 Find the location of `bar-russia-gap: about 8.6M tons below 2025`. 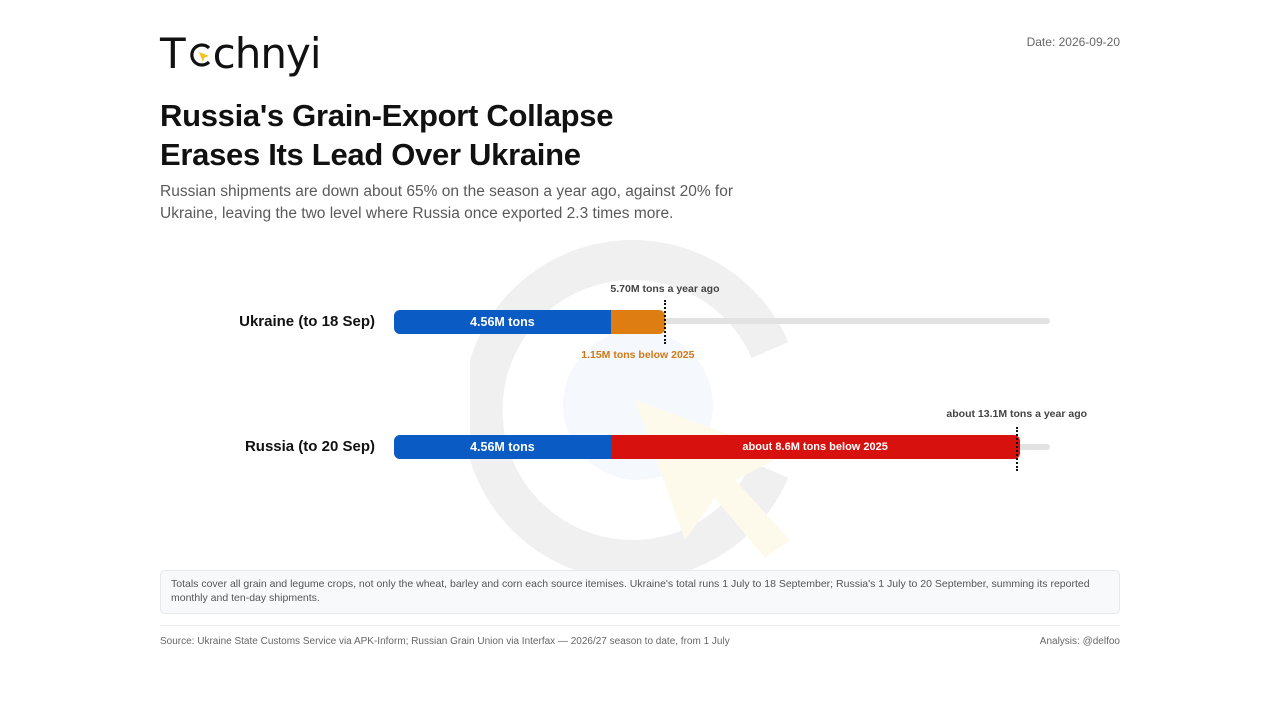

bar-russia-gap: about 8.6M tons below 2025 is located at coordinates (815, 447).